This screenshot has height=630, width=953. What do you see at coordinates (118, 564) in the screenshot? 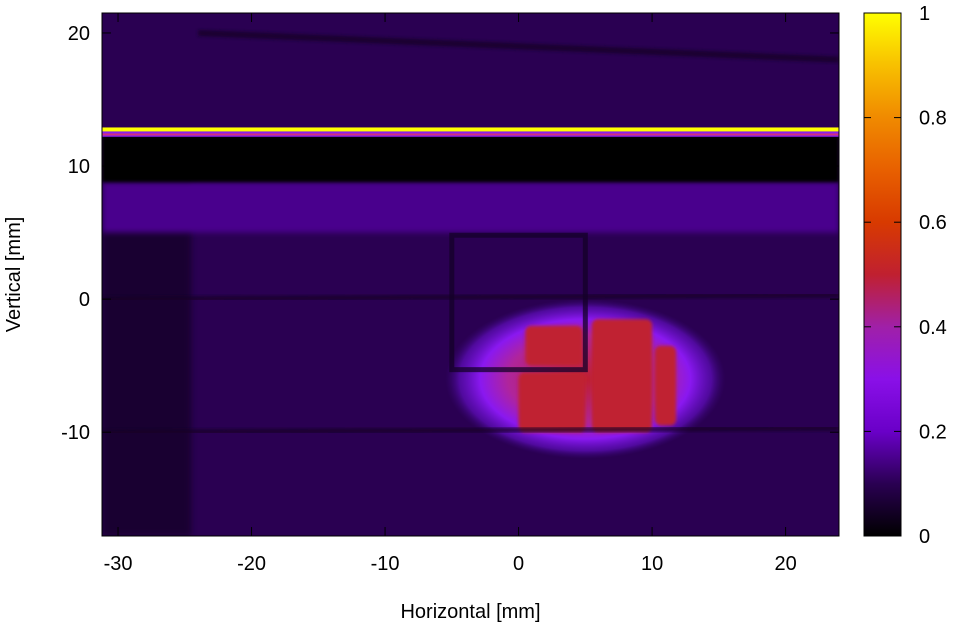
I see `x-tick-label: -30` at bounding box center [118, 564].